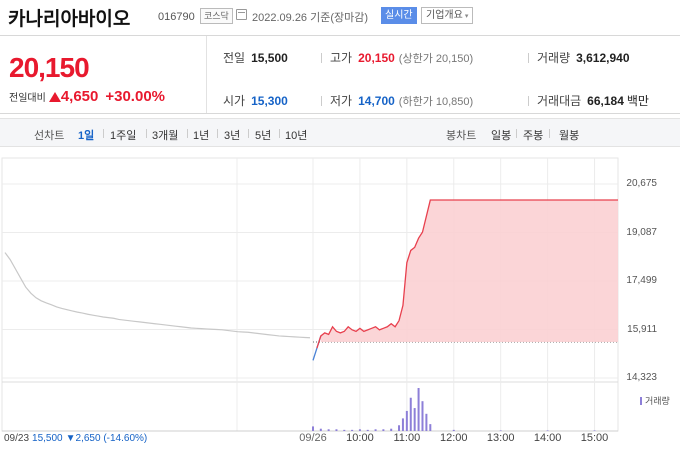 The image size is (680, 459). I want to click on change-label: 전일대비, so click(27, 98).